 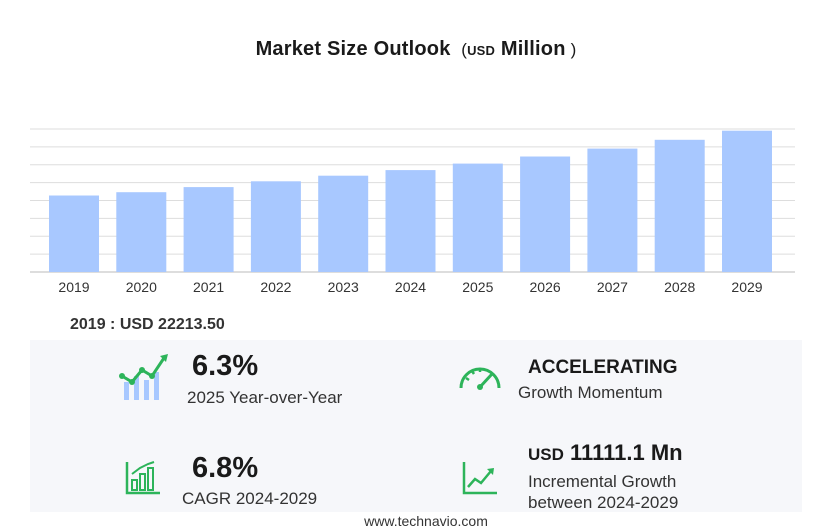 I want to click on x-tick-label-2026: 2026, so click(x=545, y=287).